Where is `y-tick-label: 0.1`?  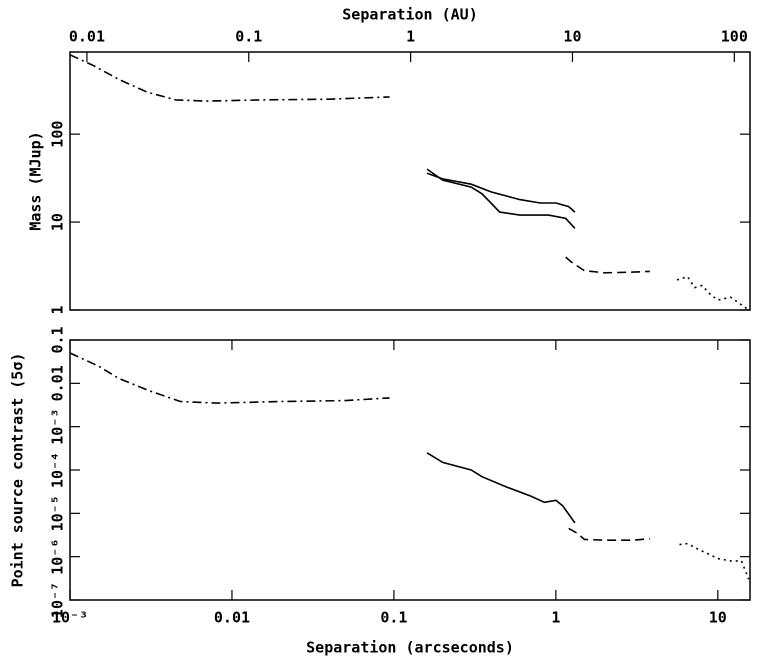 y-tick-label: 0.1 is located at coordinates (58, 339).